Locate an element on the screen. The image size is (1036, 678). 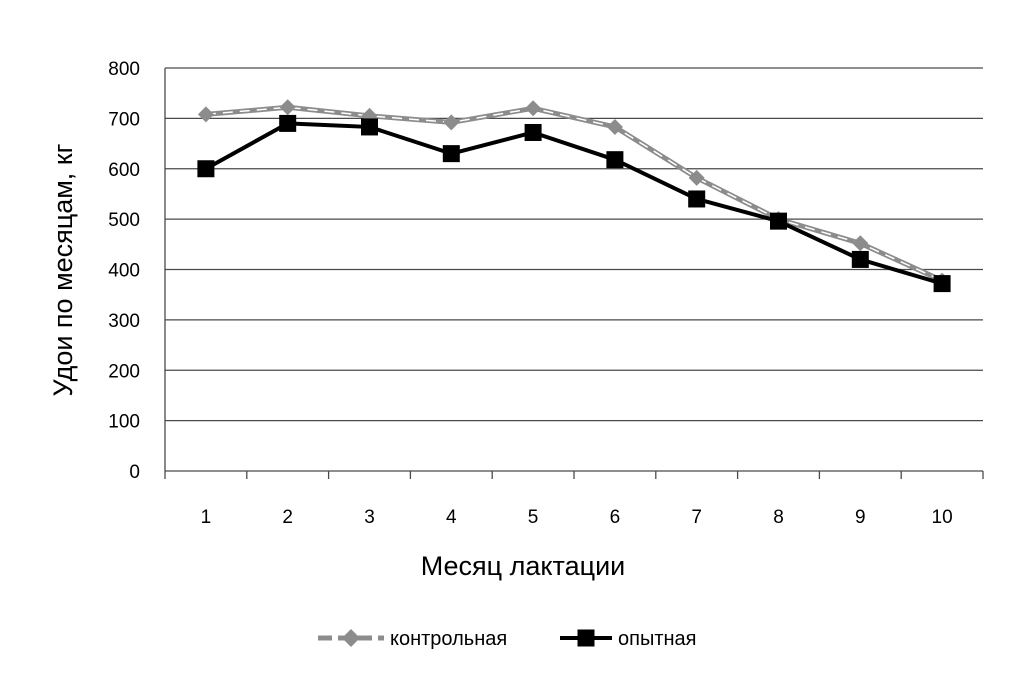
legend-item-2: опытная is located at coordinates (628, 639).